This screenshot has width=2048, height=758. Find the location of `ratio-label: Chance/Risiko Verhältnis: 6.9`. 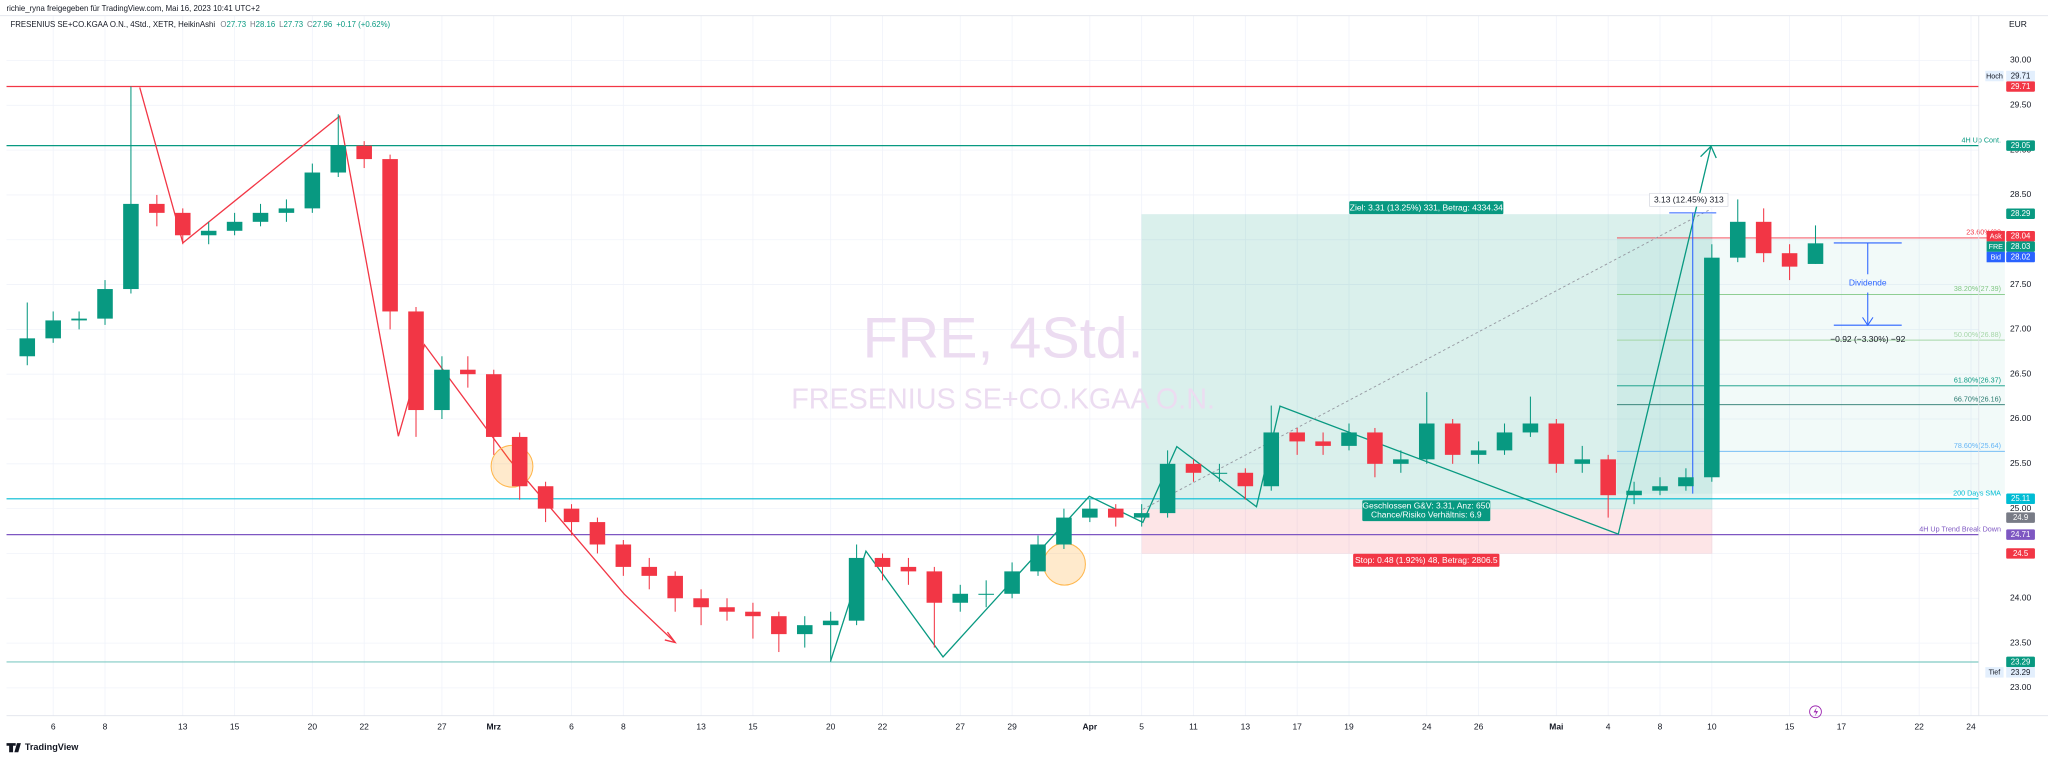

ratio-label: Chance/Risiko Verhältnis: 6.9 is located at coordinates (1426, 514).